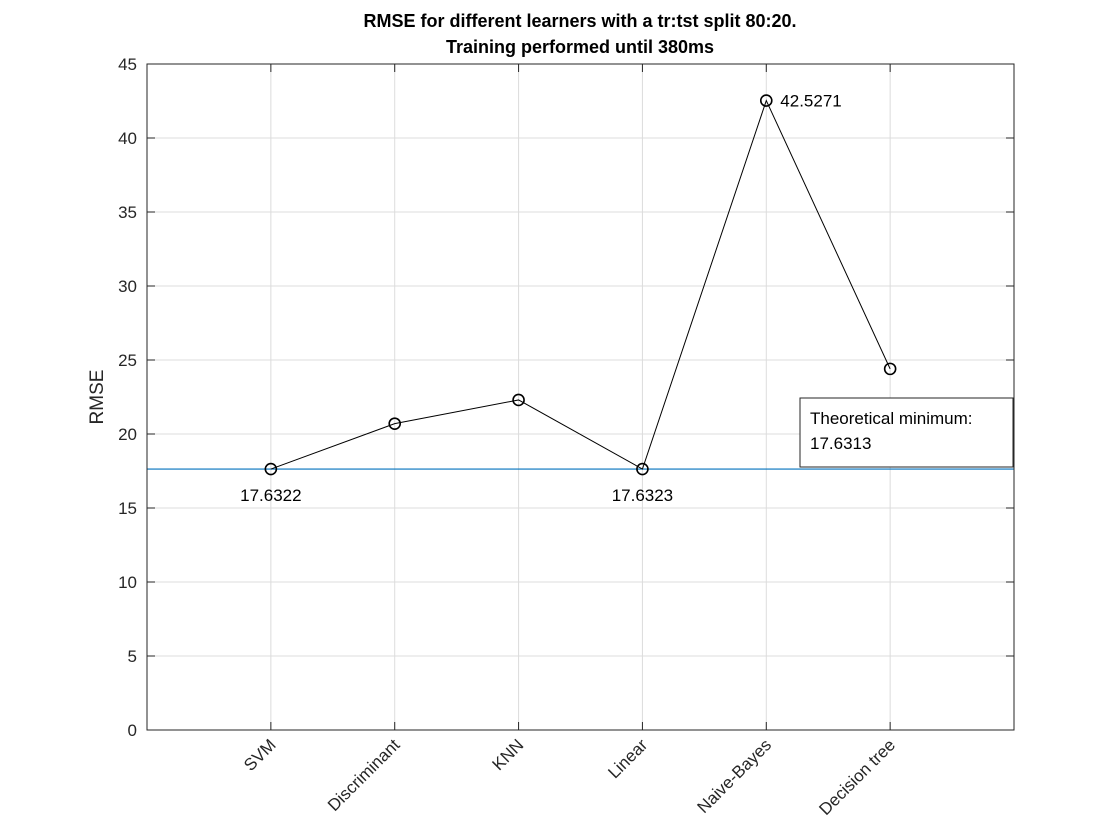 This screenshot has height=840, width=1120. Describe the element at coordinates (810, 101) in the screenshot. I see `data-label: 42.5271` at that location.